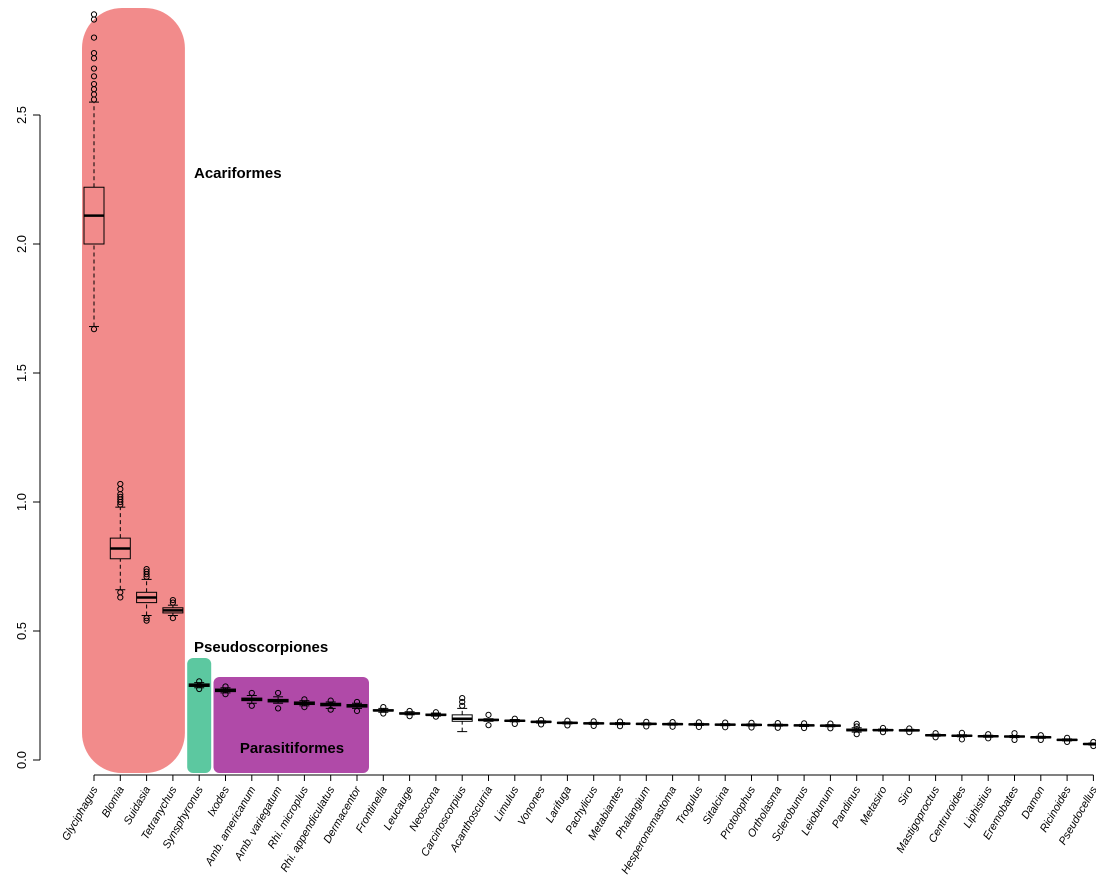 The height and width of the screenshot is (886, 1096). I want to click on box-sitalcina, so click(725, 725).